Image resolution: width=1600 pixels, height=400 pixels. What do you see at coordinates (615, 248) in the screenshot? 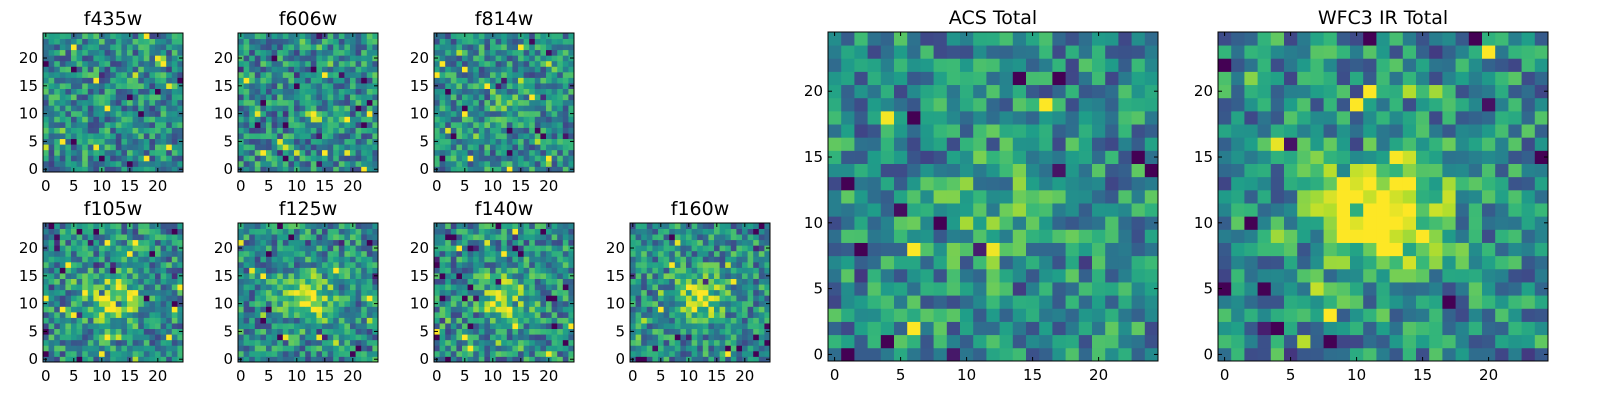
I see `y-tick-label: 20` at bounding box center [615, 248].